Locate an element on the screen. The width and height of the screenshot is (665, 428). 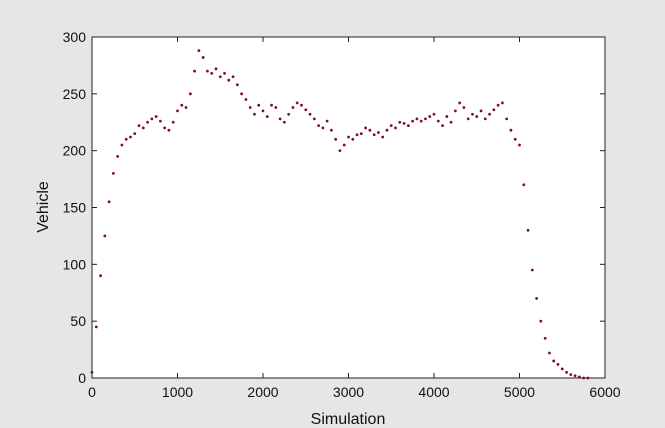
y-tick-label: 300 is located at coordinates (75, 37).